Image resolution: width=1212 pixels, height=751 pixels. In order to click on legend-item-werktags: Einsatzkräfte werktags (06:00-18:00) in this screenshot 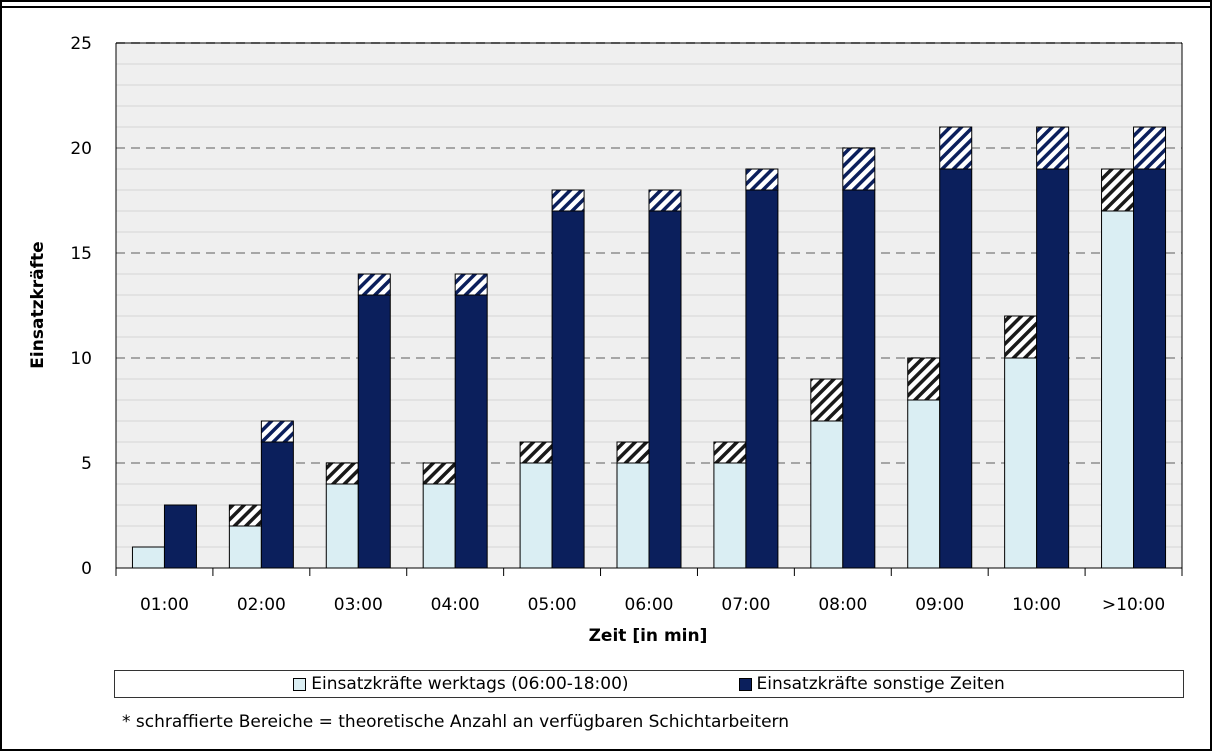, I will do `click(461, 684)`.